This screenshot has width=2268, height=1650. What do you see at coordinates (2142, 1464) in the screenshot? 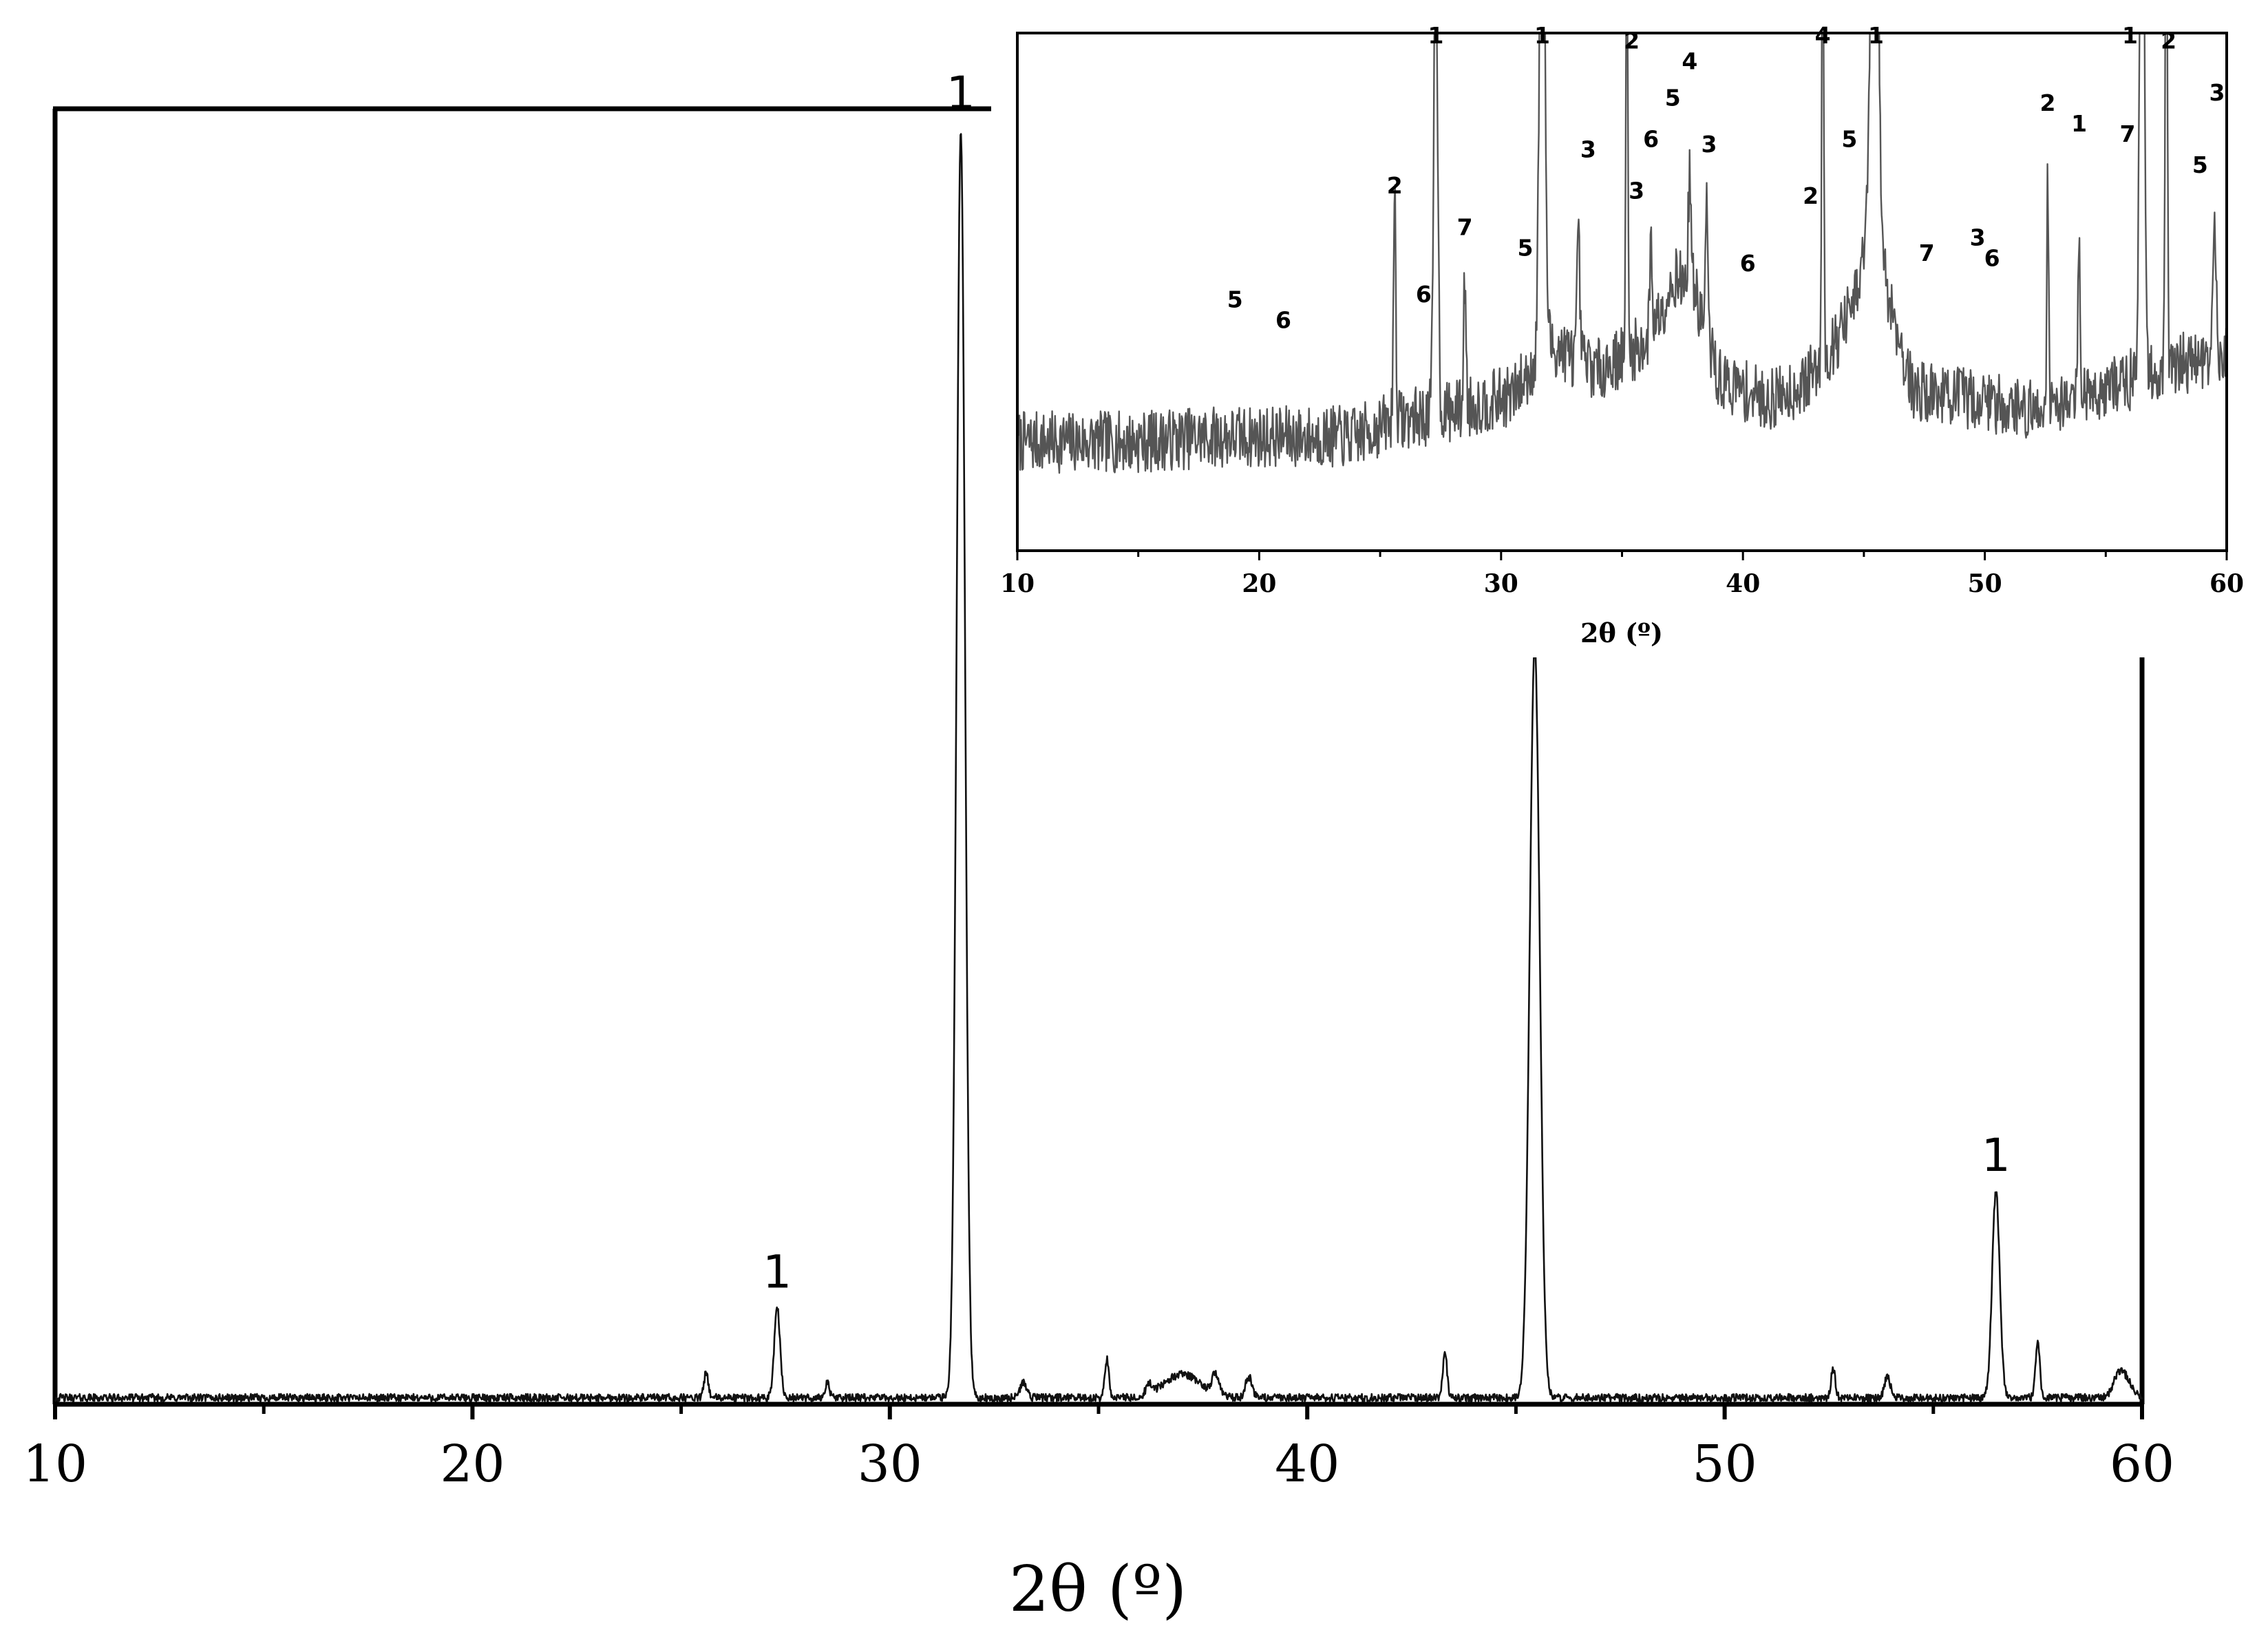
I see `main-x-tick-label: 60` at bounding box center [2142, 1464].